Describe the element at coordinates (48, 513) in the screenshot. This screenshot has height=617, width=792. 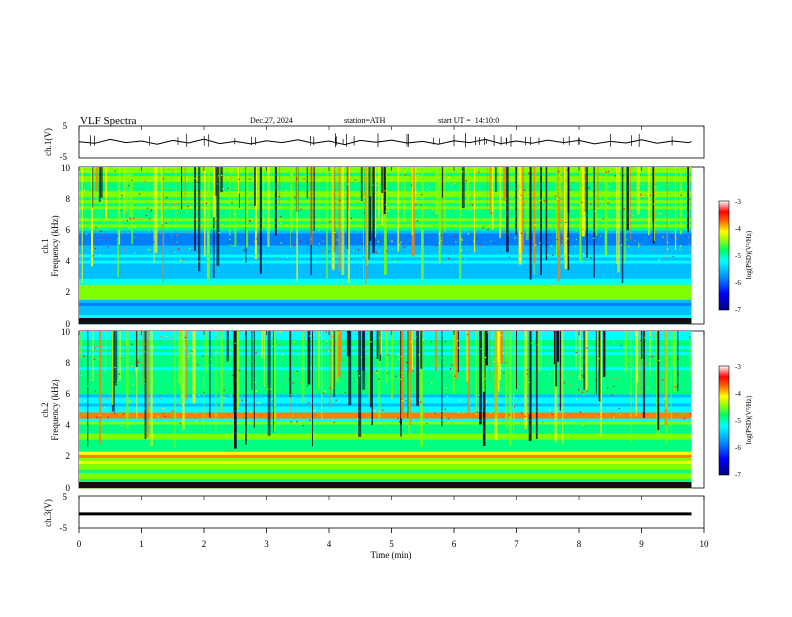
I see `ch3-ylabel: ch.3(V)` at that location.